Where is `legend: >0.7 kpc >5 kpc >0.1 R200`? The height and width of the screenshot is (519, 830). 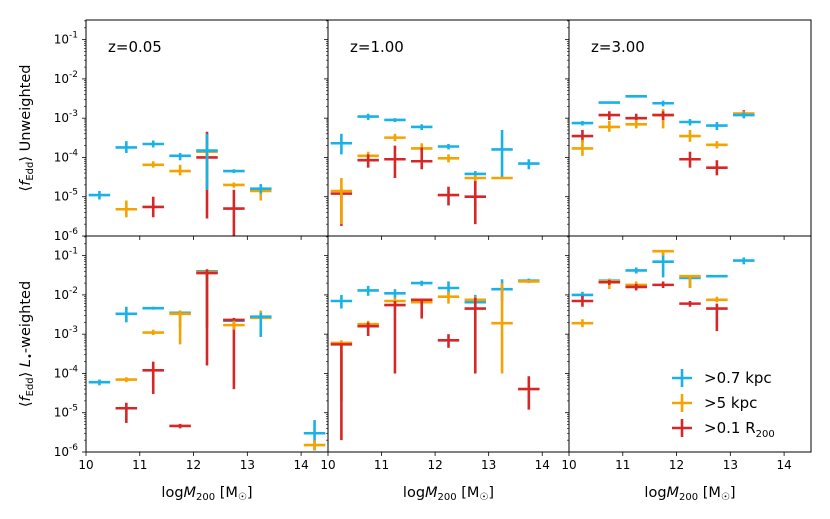
legend: >0.7 kpc >5 kpc >0.1 R200 is located at coordinates (723, 404).